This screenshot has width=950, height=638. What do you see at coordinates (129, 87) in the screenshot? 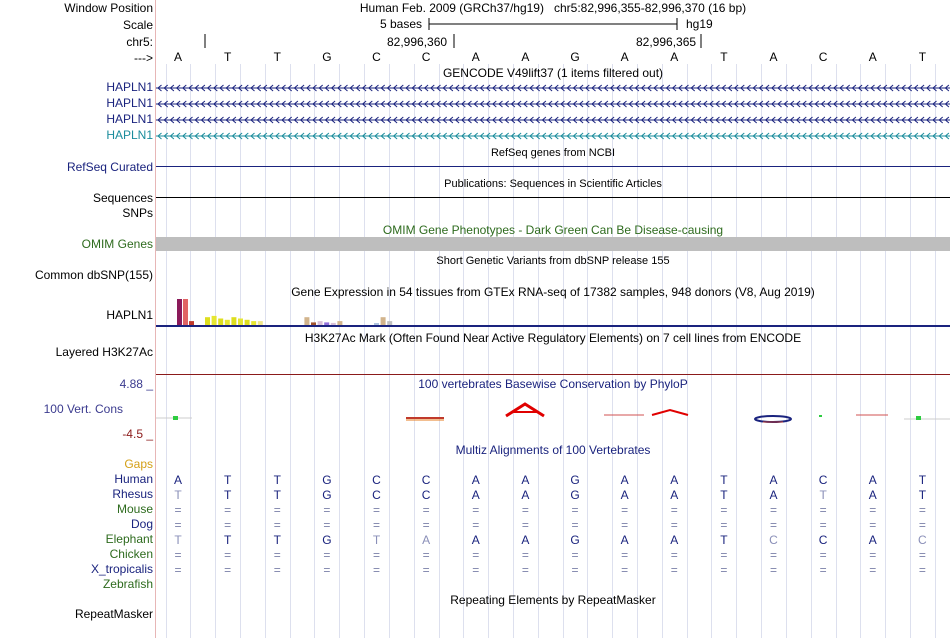
I see `gencode-gene-label-1: HAPLN1` at bounding box center [129, 87].